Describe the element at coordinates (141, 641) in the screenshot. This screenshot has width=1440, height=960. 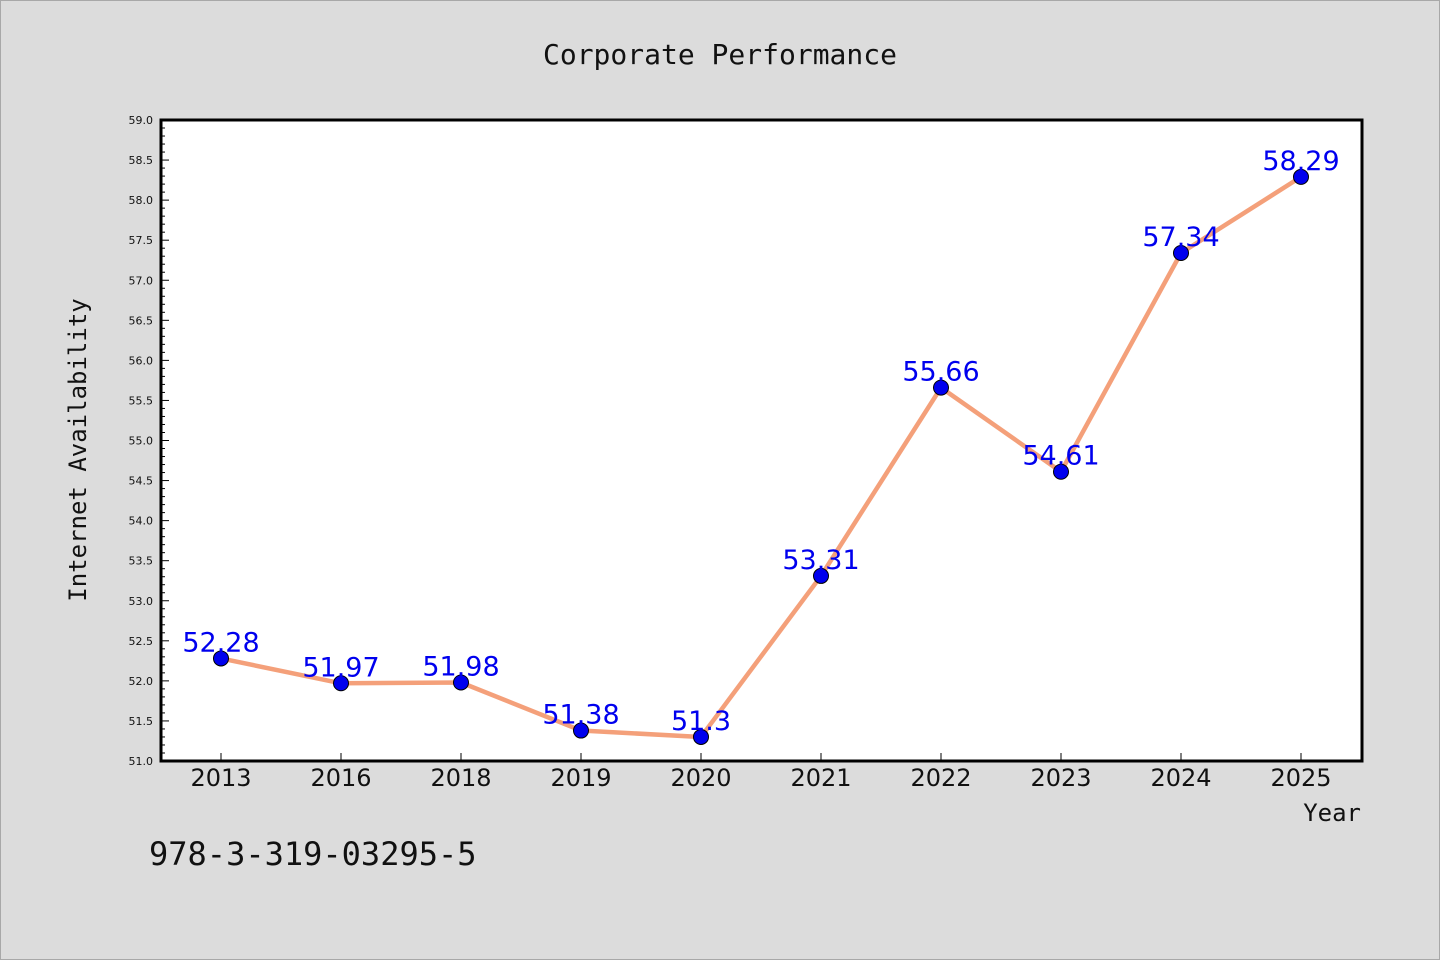
I see `y-tick-label: 52.5` at that location.